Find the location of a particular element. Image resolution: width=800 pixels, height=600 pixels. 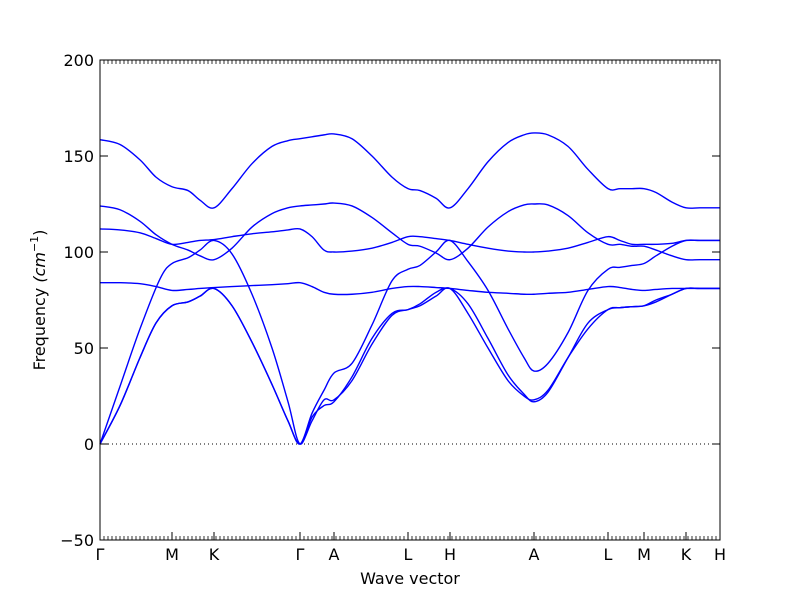

y-tick-label: 200 is located at coordinates (78, 60).